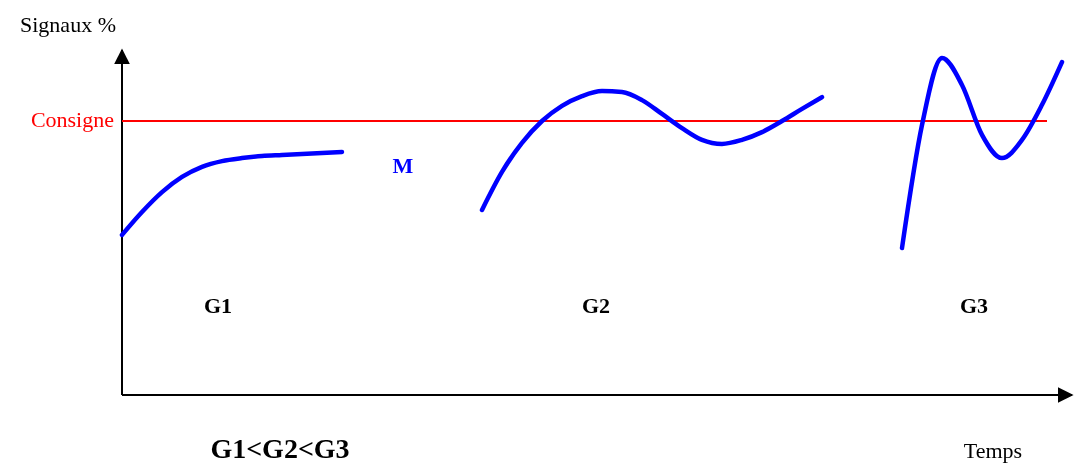 This screenshot has width=1079, height=463. I want to click on annotation: M, so click(403, 165).